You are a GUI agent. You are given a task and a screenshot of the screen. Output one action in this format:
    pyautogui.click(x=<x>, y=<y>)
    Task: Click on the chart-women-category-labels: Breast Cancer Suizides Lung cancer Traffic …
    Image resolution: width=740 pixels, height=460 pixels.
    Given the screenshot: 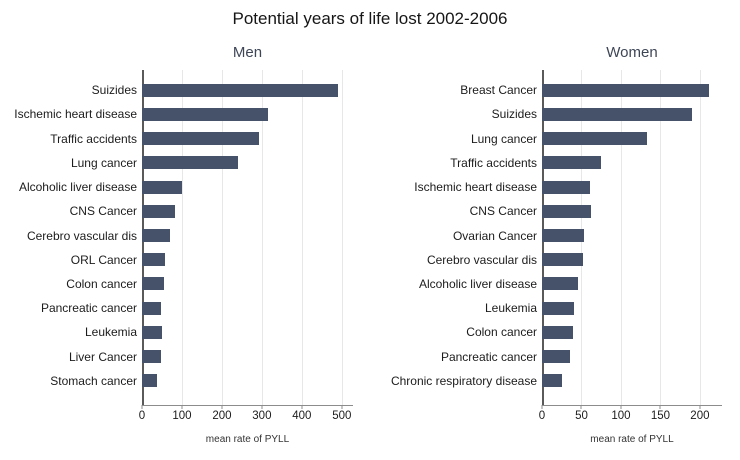 What is the action you would take?
    pyautogui.click(x=466, y=237)
    